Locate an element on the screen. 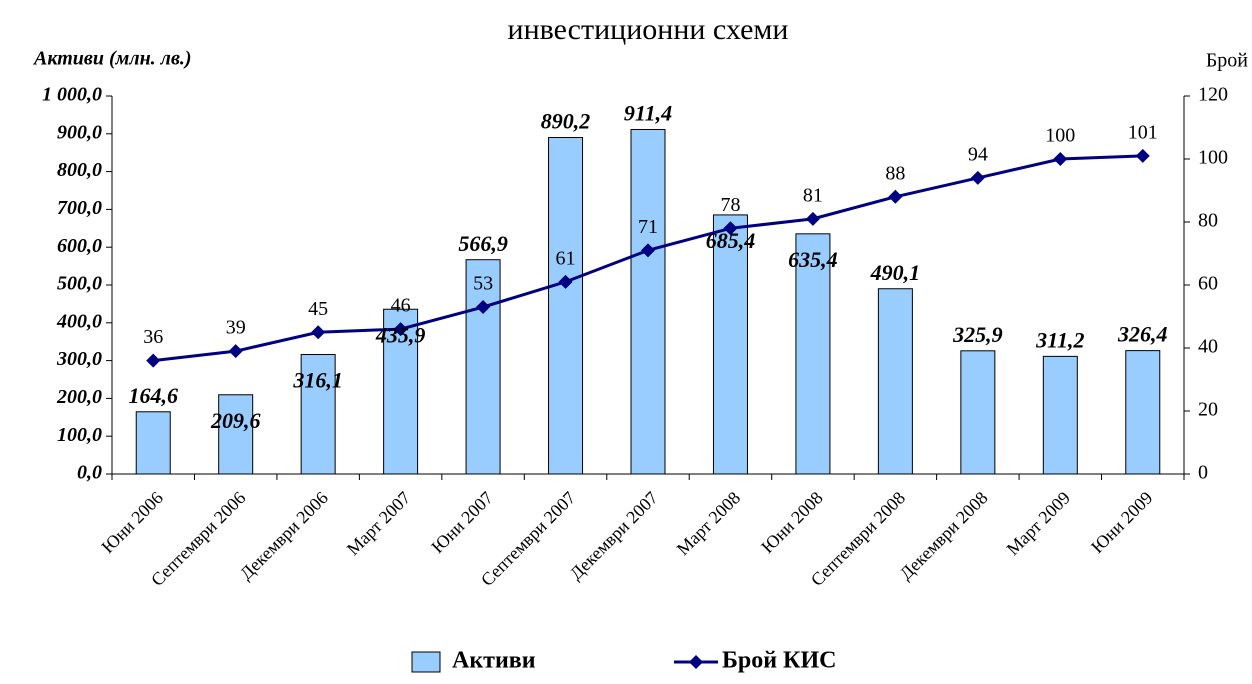 The height and width of the screenshot is (684, 1252). y-tick-label: 400,0 is located at coordinates (79, 321).